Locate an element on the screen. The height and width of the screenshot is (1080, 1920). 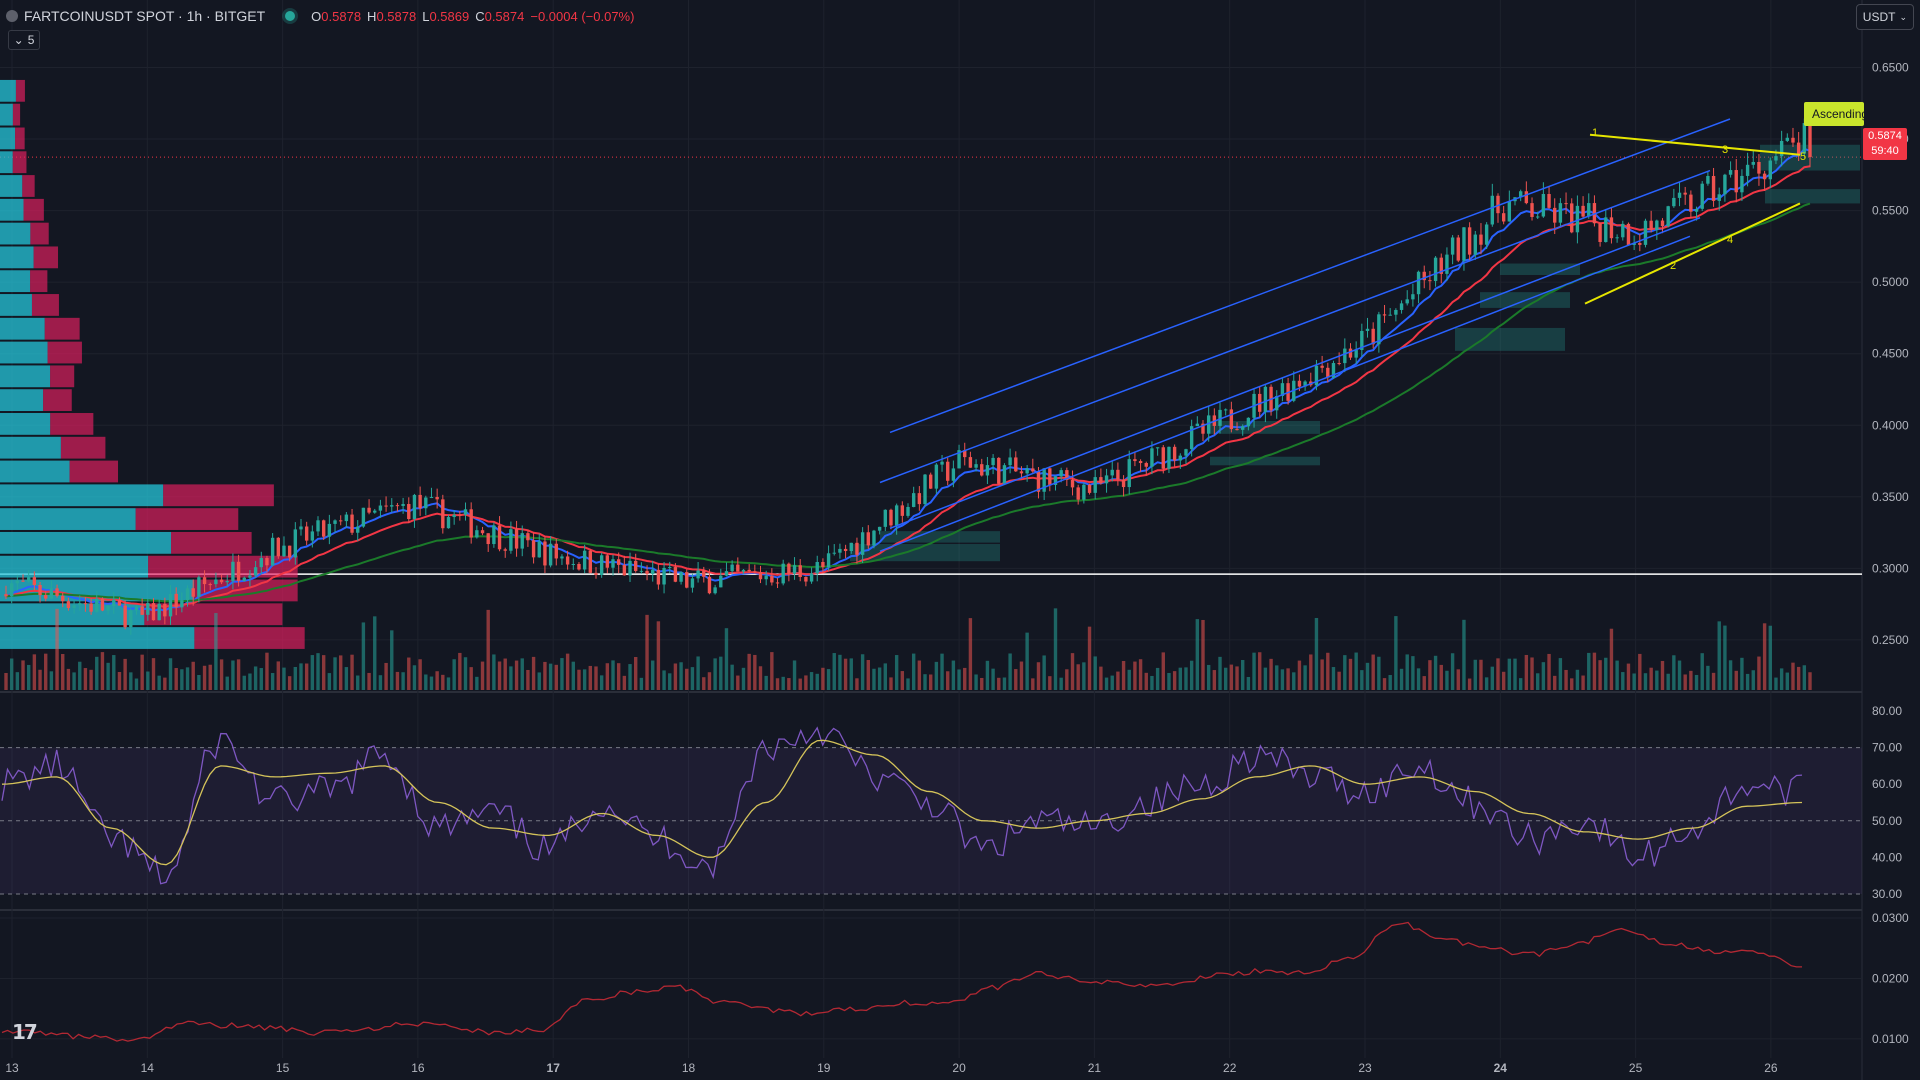
rsi-ma-line is located at coordinates (902, 802).